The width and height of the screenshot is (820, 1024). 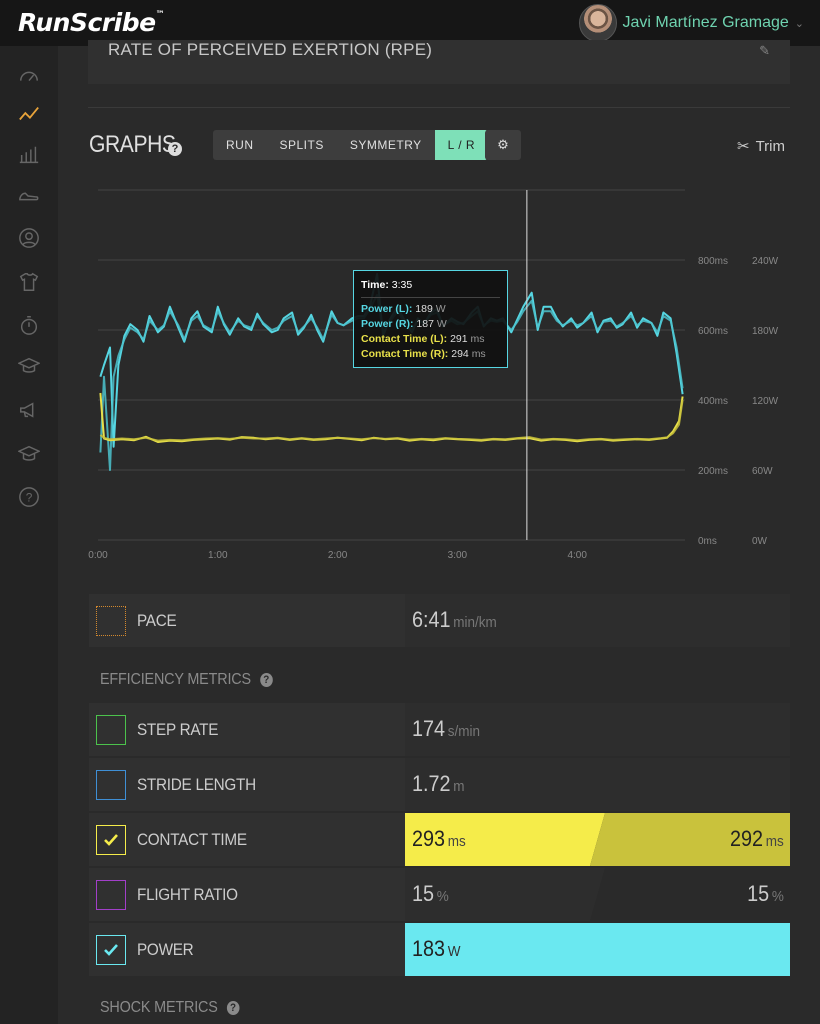 What do you see at coordinates (439, 107) in the screenshot?
I see `divider` at bounding box center [439, 107].